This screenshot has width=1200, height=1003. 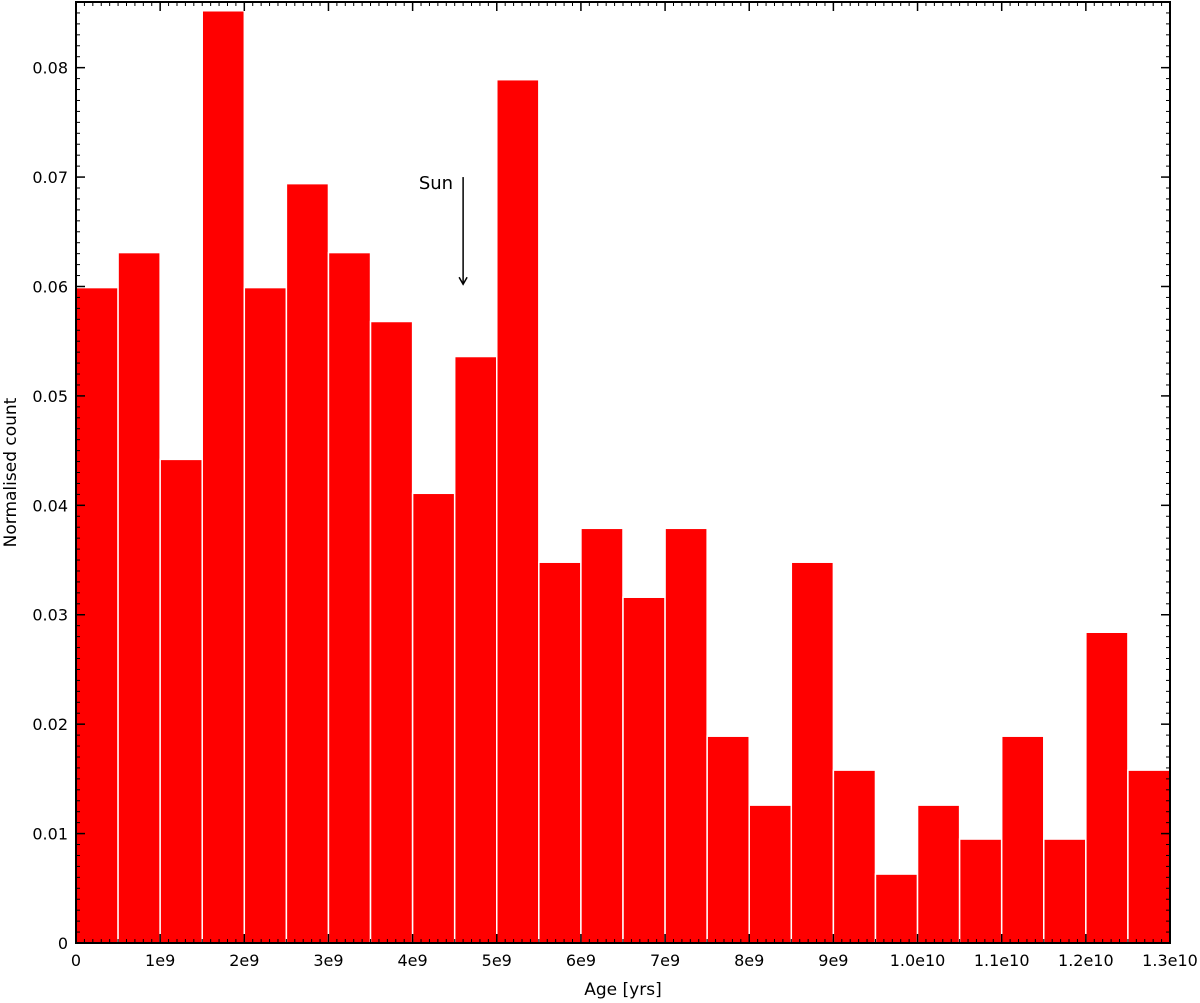 I want to click on x-tick-label: 1.1e10, so click(x=1002, y=960).